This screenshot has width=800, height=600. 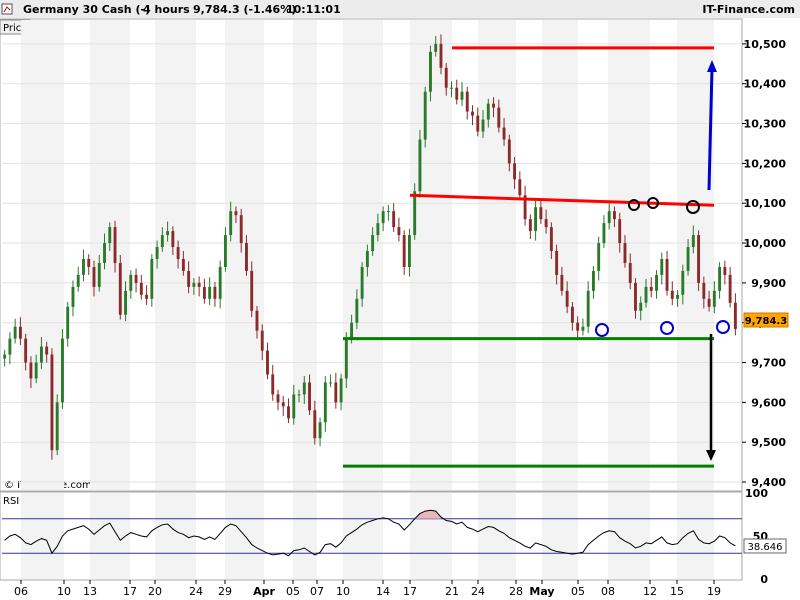 I want to click on high-marker, so click(x=653, y=203).